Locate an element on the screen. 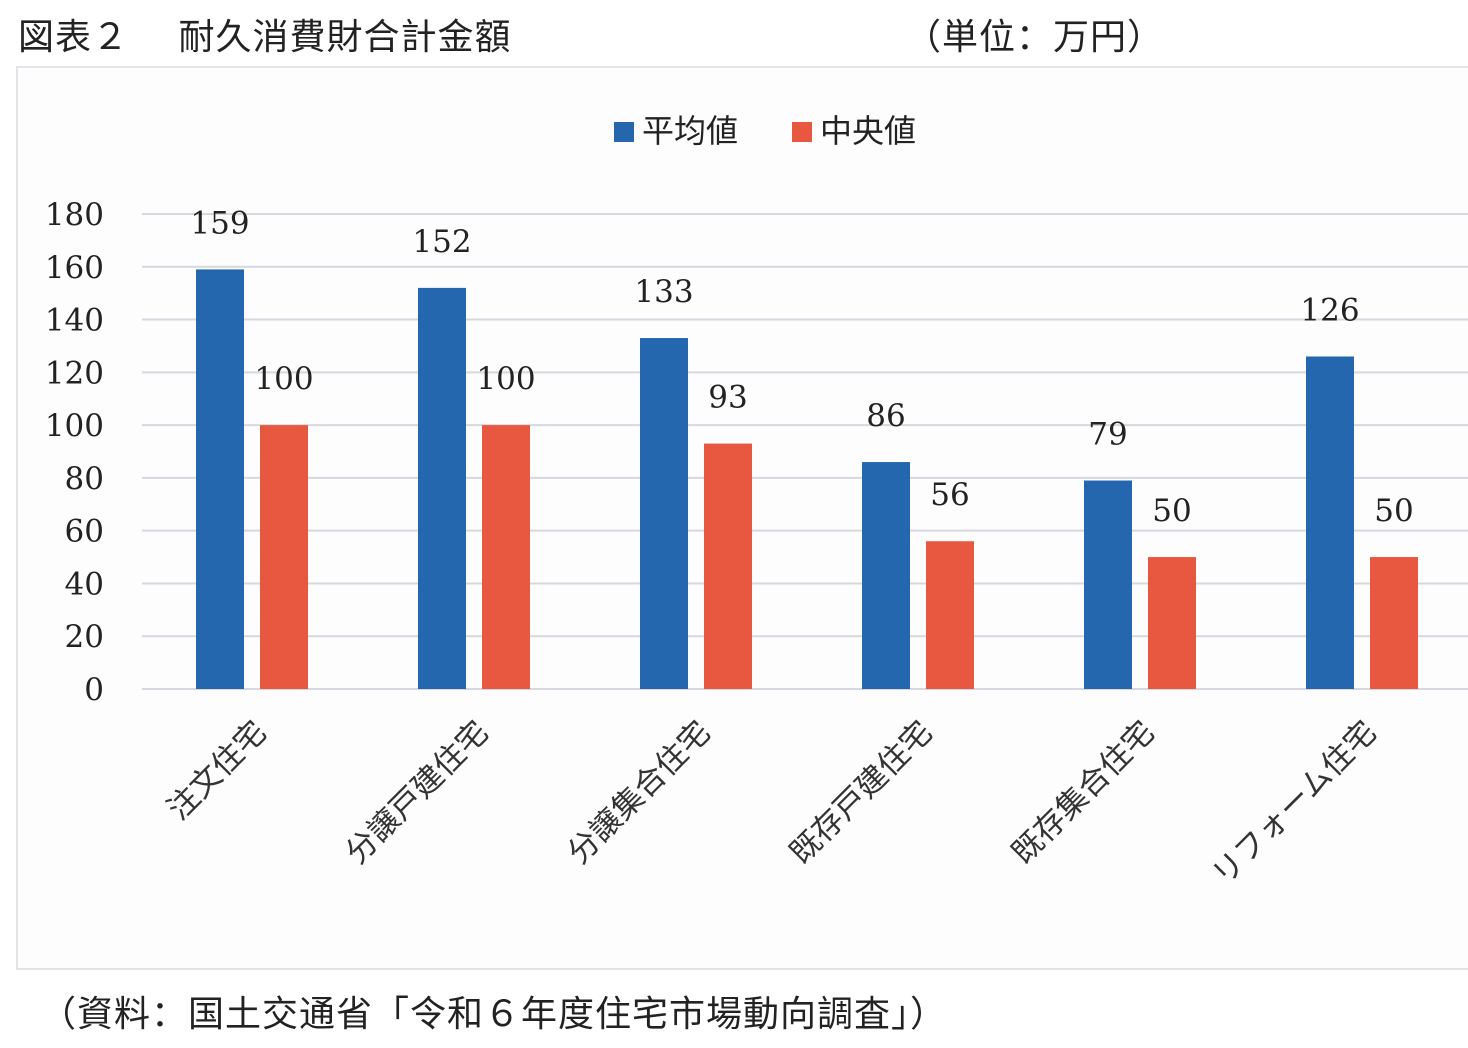 Image resolution: width=1468 pixels, height=1048 pixels. data-label: 126 is located at coordinates (1329, 311).